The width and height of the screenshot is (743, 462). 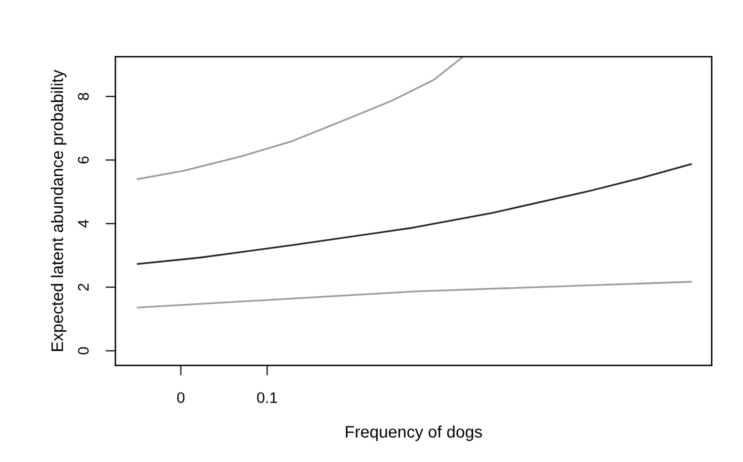 What do you see at coordinates (267, 398) in the screenshot?
I see `x-tick-label: 0.1` at bounding box center [267, 398].